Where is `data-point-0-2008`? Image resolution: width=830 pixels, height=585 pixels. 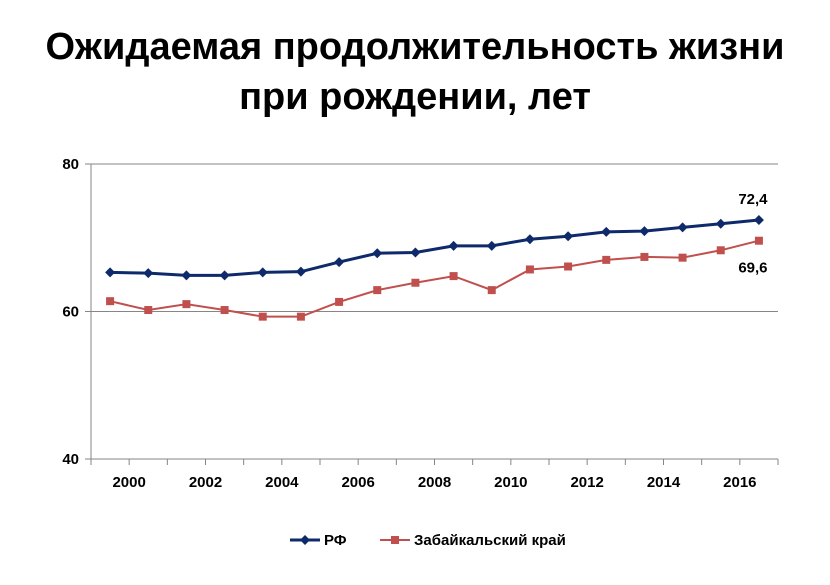
data-point-0-2008 is located at coordinates (415, 252).